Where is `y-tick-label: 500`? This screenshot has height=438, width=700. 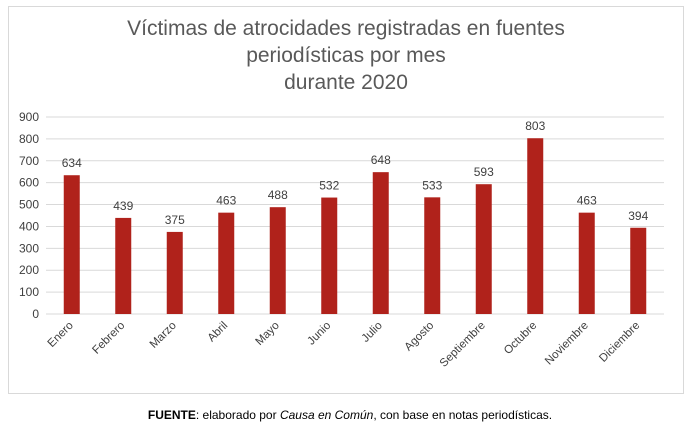
y-tick-label: 500 is located at coordinates (29, 205).